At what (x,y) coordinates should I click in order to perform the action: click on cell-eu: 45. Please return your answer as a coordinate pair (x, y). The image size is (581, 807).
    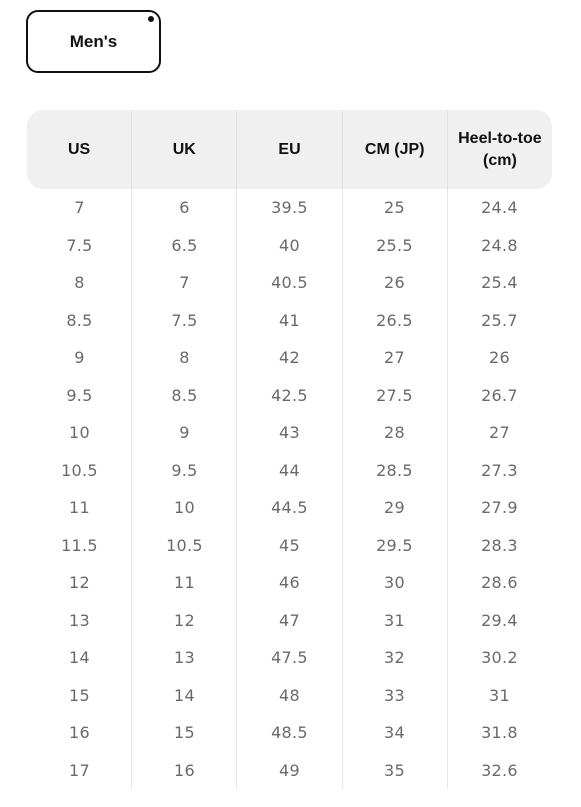
    Looking at the image, I should click on (289, 545).